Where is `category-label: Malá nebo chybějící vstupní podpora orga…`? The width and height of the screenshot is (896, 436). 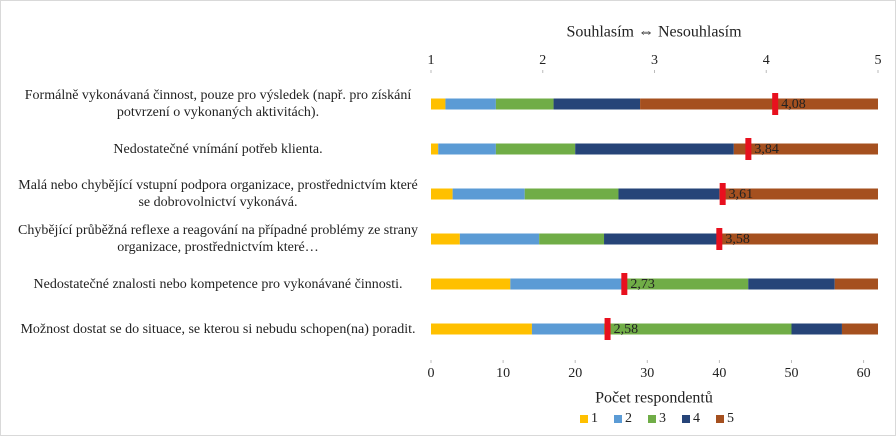 category-label: Malá nebo chybějící vstupní podpora orga… is located at coordinates (218, 194).